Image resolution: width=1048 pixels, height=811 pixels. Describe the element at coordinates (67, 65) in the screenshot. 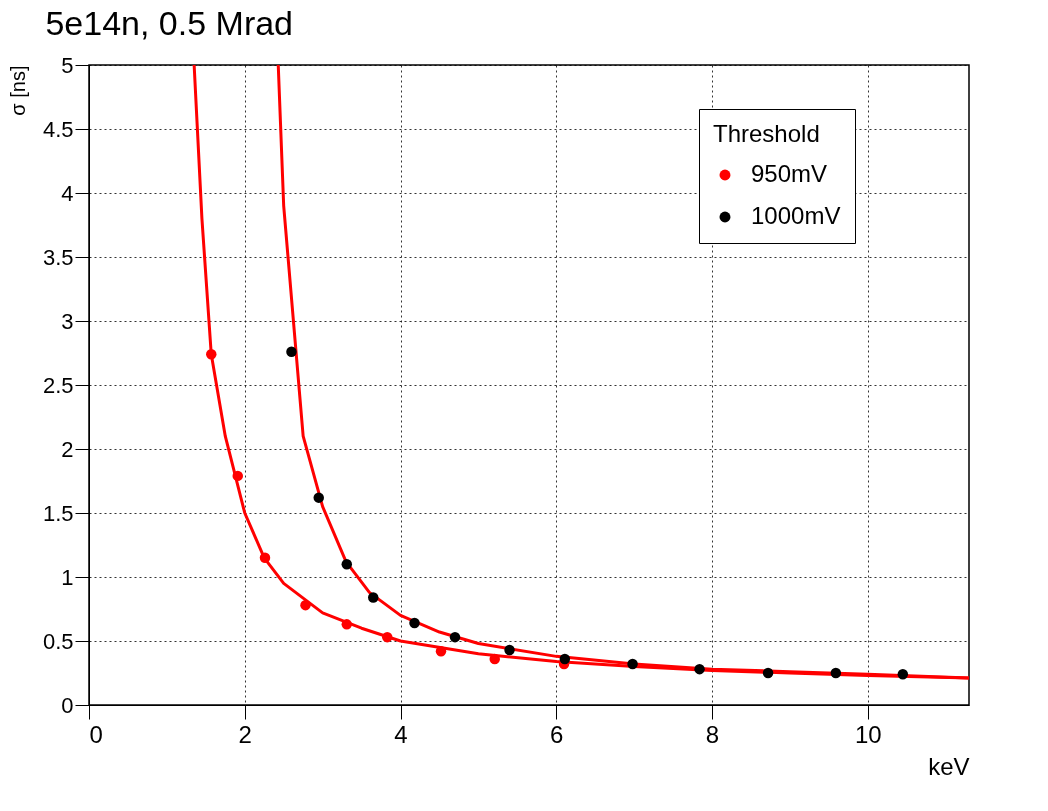

I see `y-tick-label: 5` at that location.